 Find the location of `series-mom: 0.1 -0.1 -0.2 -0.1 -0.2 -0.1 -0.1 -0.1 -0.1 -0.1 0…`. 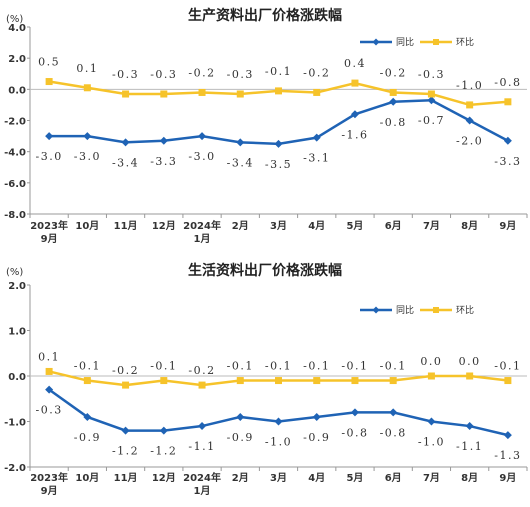

series-mom: 0.1 -0.1 -0.2 -0.1 -0.2 -0.1 -0.1 -0.1 -0.1 -0.1 0… is located at coordinates (279, 369).